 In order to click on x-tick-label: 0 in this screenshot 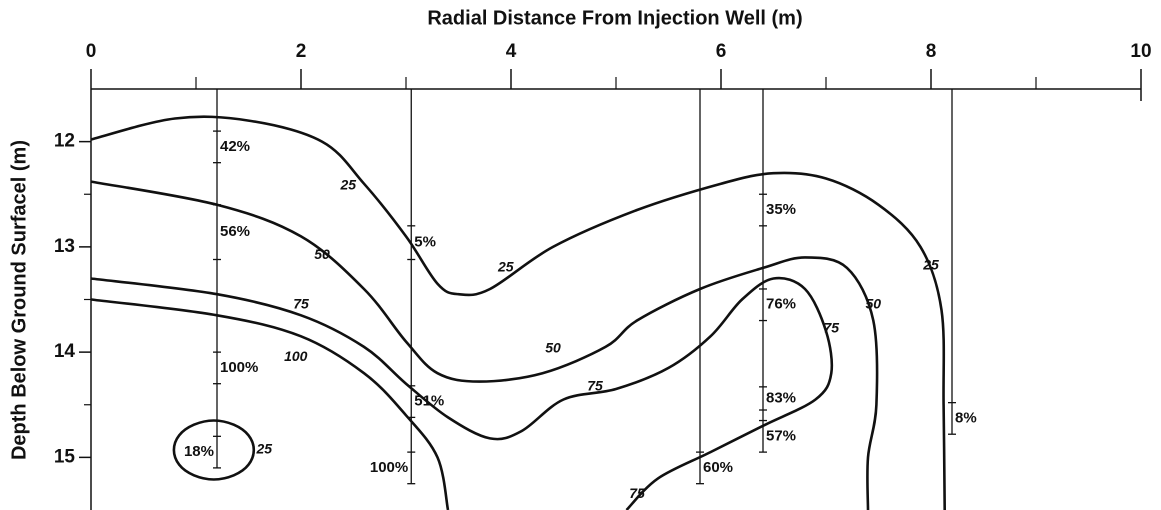, I will do `click(91, 51)`.